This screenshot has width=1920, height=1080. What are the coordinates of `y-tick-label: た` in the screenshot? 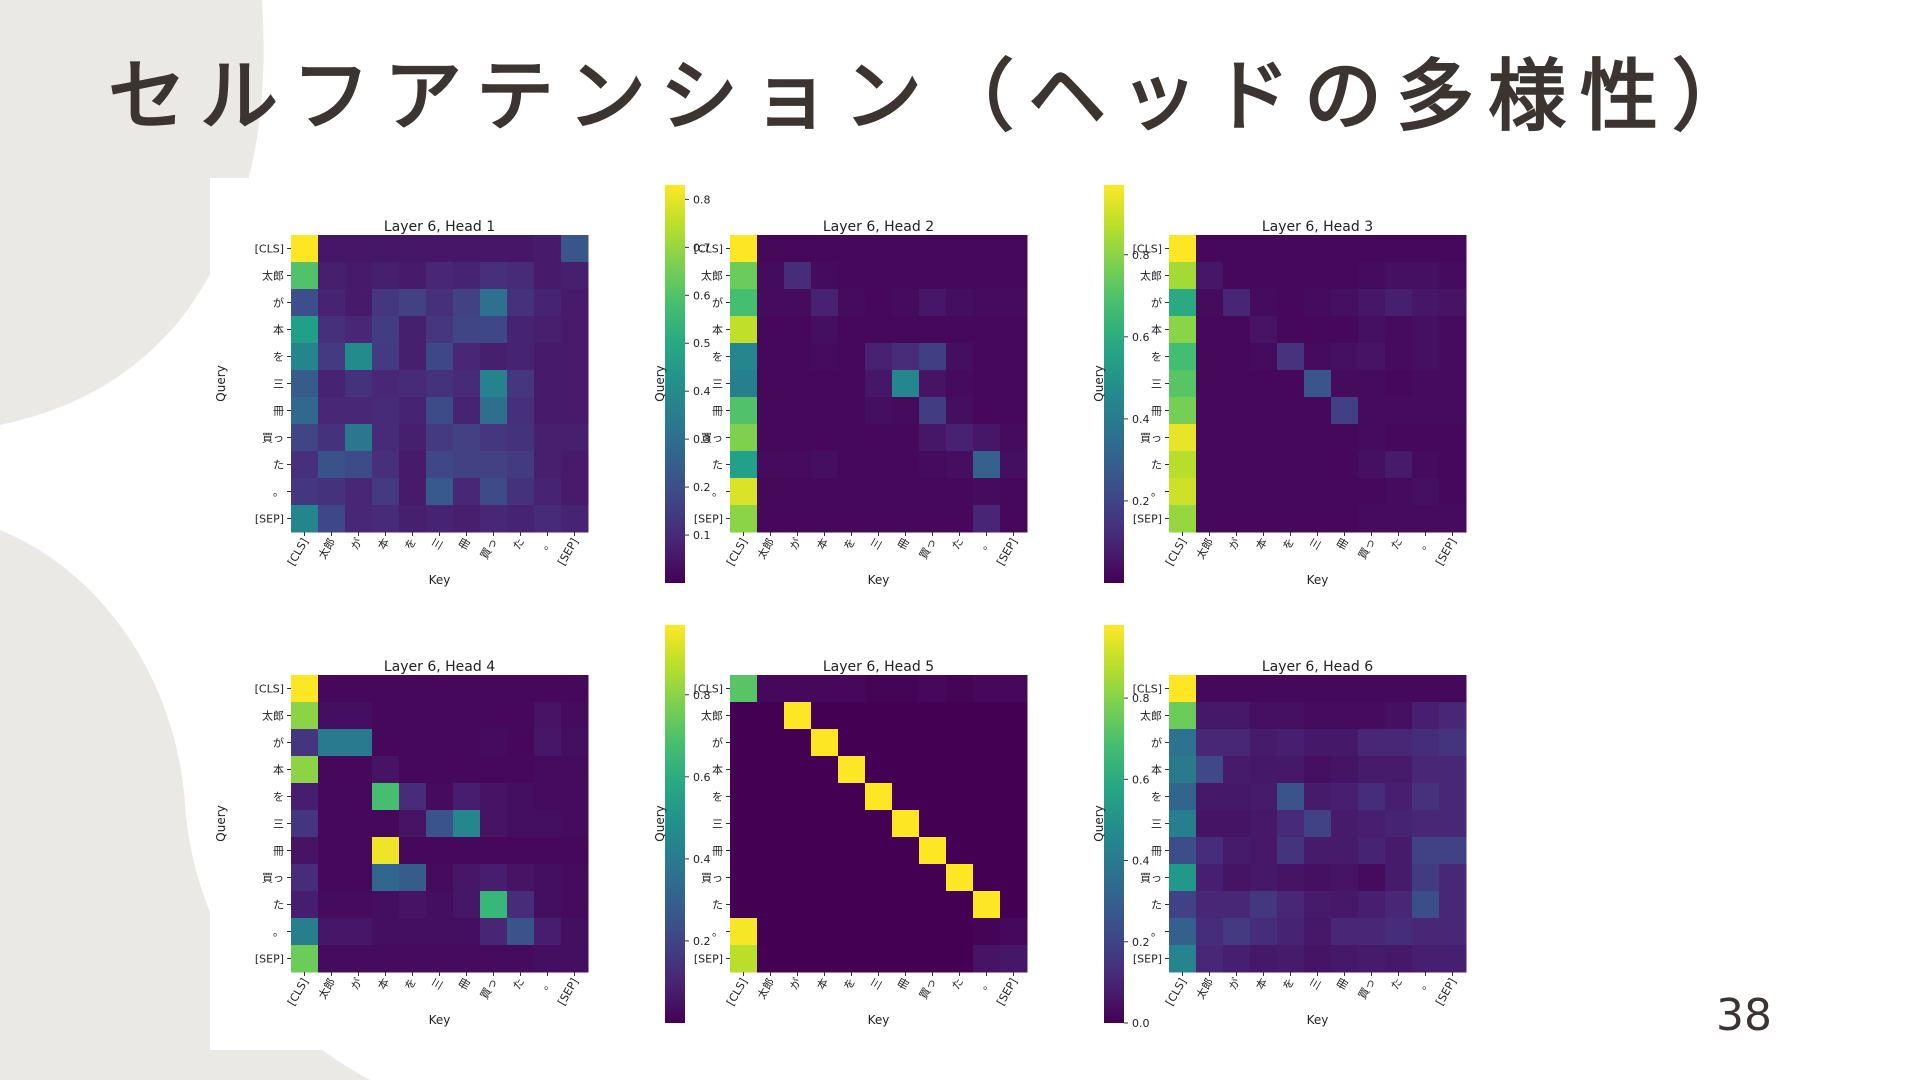 It's located at (717, 905).